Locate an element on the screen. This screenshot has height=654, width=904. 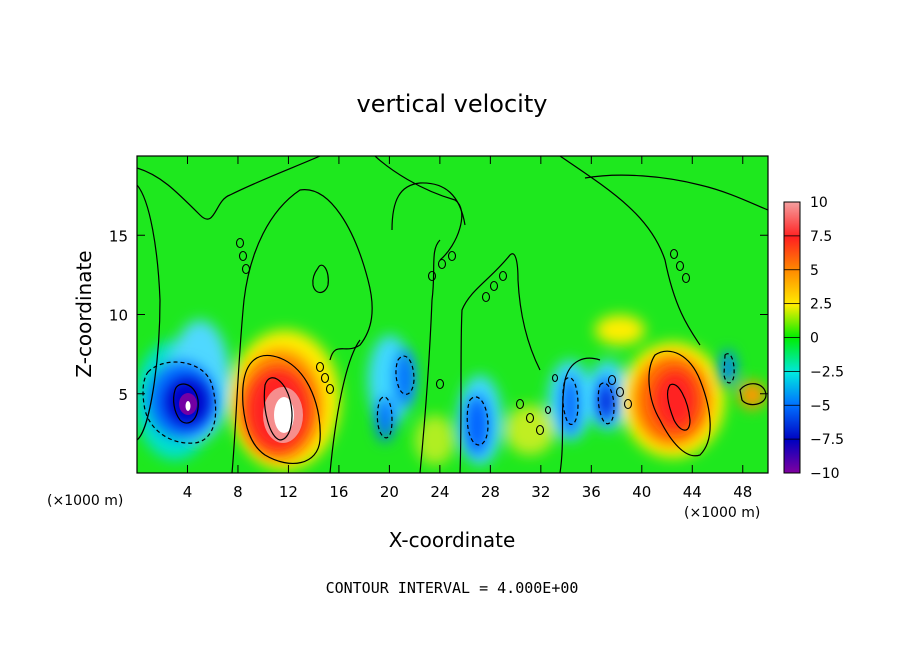
colorbar-tick-label: 0 is located at coordinates (814, 339).